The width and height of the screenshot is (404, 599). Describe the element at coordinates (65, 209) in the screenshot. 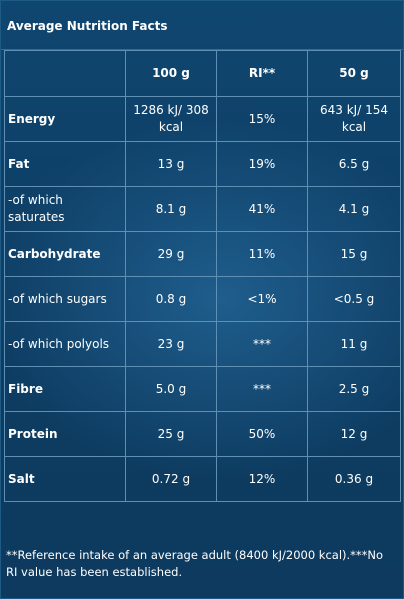

I see `row-label-saturates: -of which saturates` at that location.